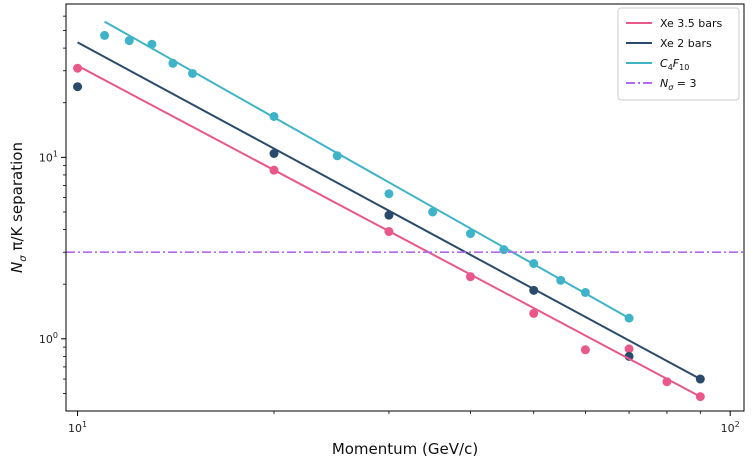 The width and height of the screenshot is (756, 459). I want to click on legend: Xe 3.5 bars Xe 2 bars C4F10 Nσ = 3, so click(678, 54).